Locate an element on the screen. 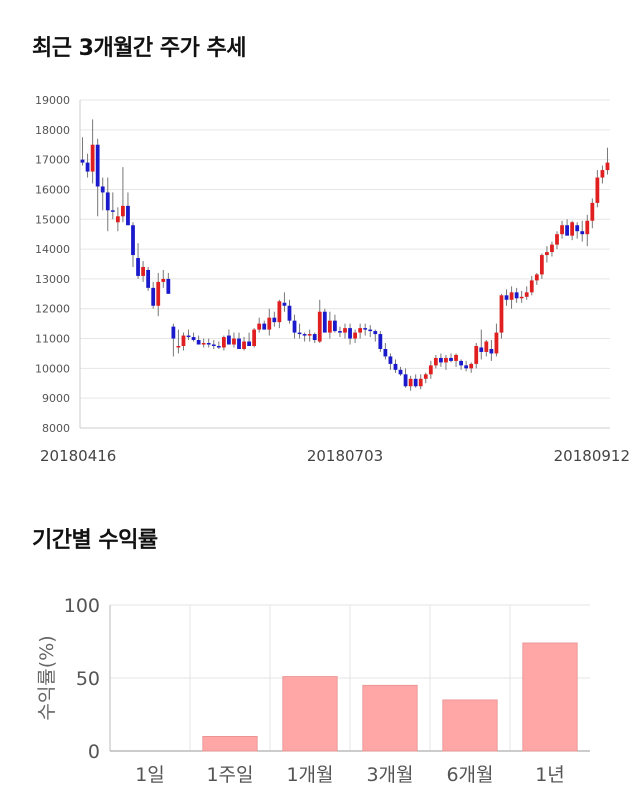  x-tick-label: 1일 is located at coordinates (150, 775).